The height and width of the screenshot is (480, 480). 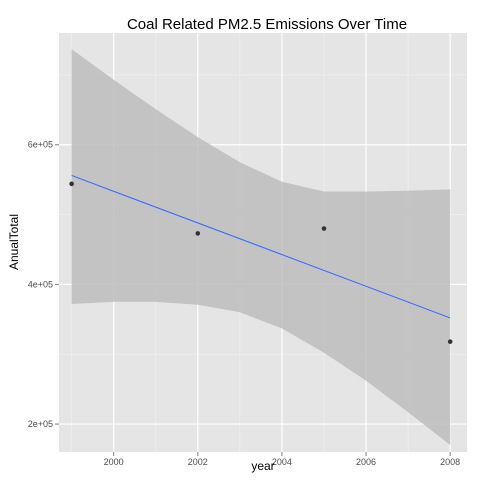 I want to click on y-tick-label: 4e+05, so click(x=40, y=284).